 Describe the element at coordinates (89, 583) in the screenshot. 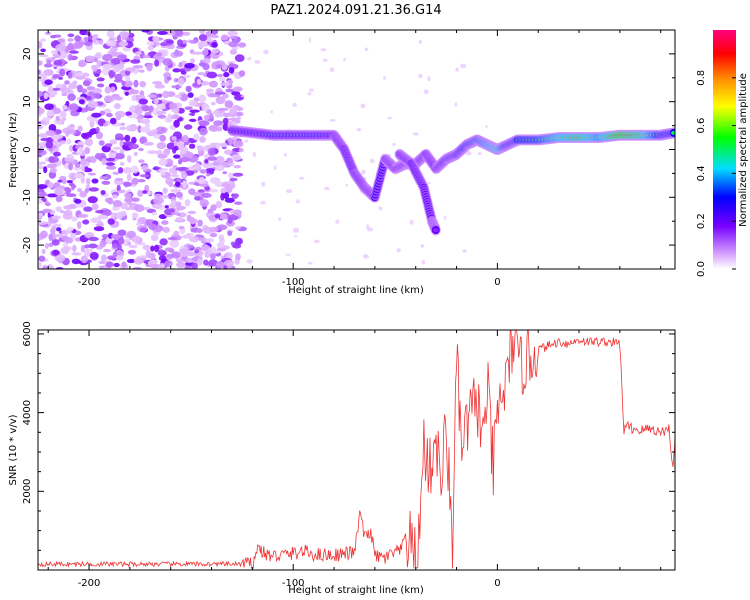

I see `snr-xtick-label: -200` at that location.